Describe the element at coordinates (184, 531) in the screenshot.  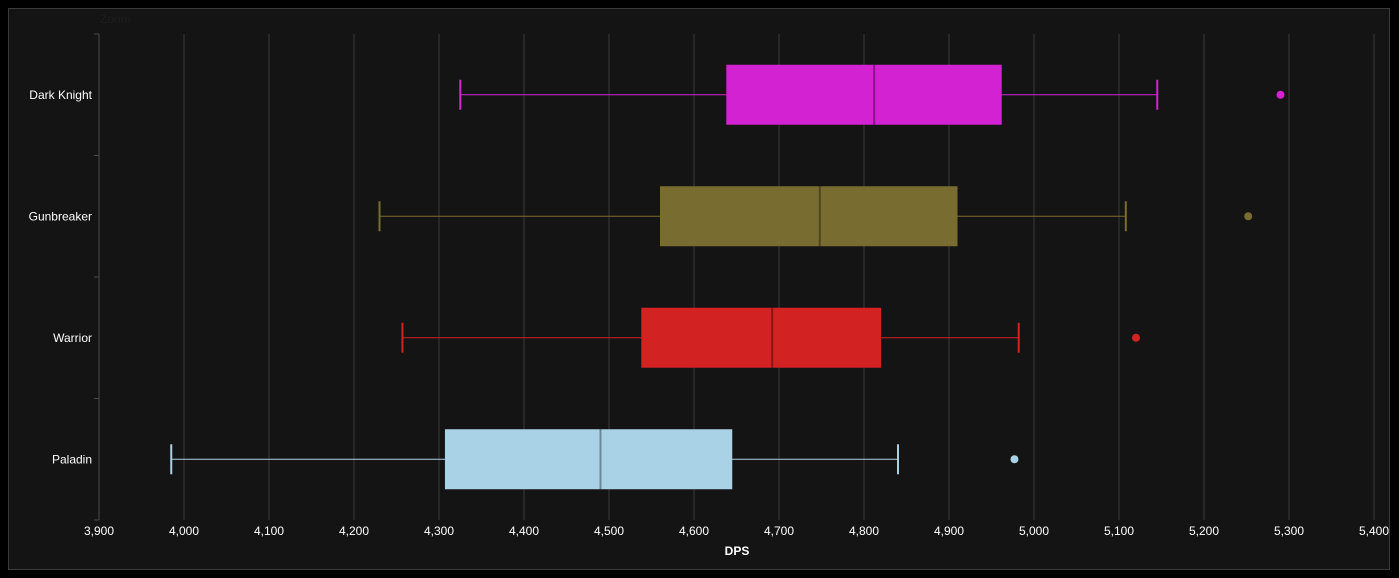
I see `x-tick-label: 4,000` at that location.